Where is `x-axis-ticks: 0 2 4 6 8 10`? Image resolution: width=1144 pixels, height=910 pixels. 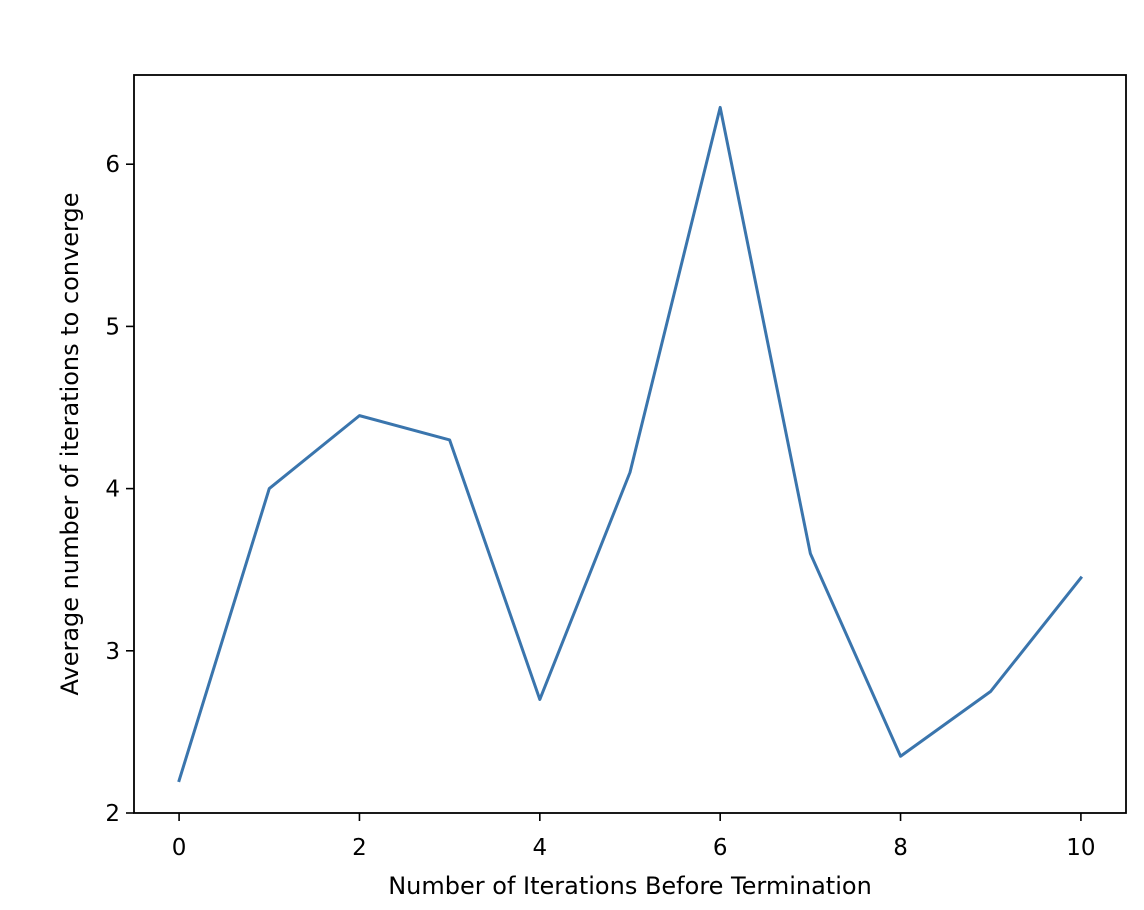
x-axis-ticks: 0 2 4 6 8 10 is located at coordinates (634, 837).